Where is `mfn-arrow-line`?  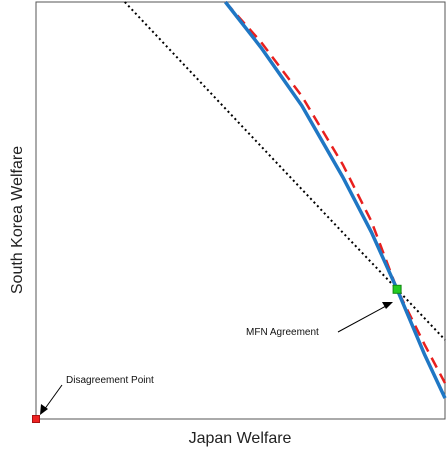 mfn-arrow-line is located at coordinates (362, 319).